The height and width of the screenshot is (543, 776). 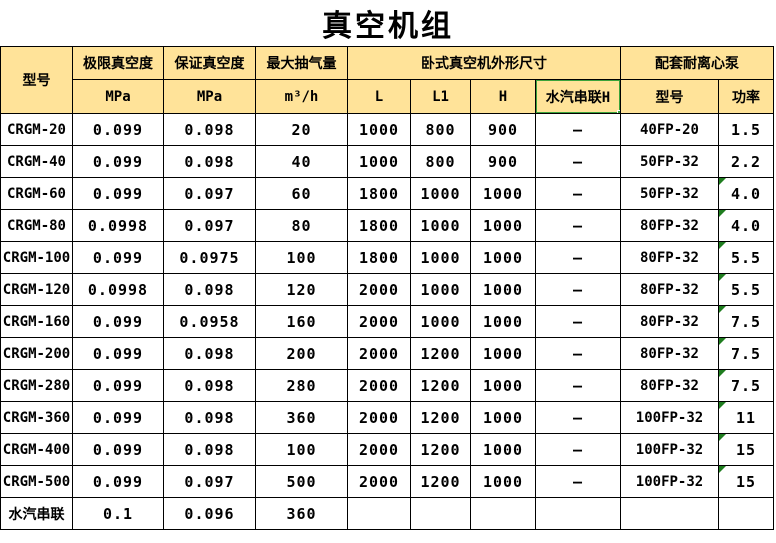 What do you see at coordinates (36, 321) in the screenshot?
I see `cell-model: CRGM-160` at bounding box center [36, 321].